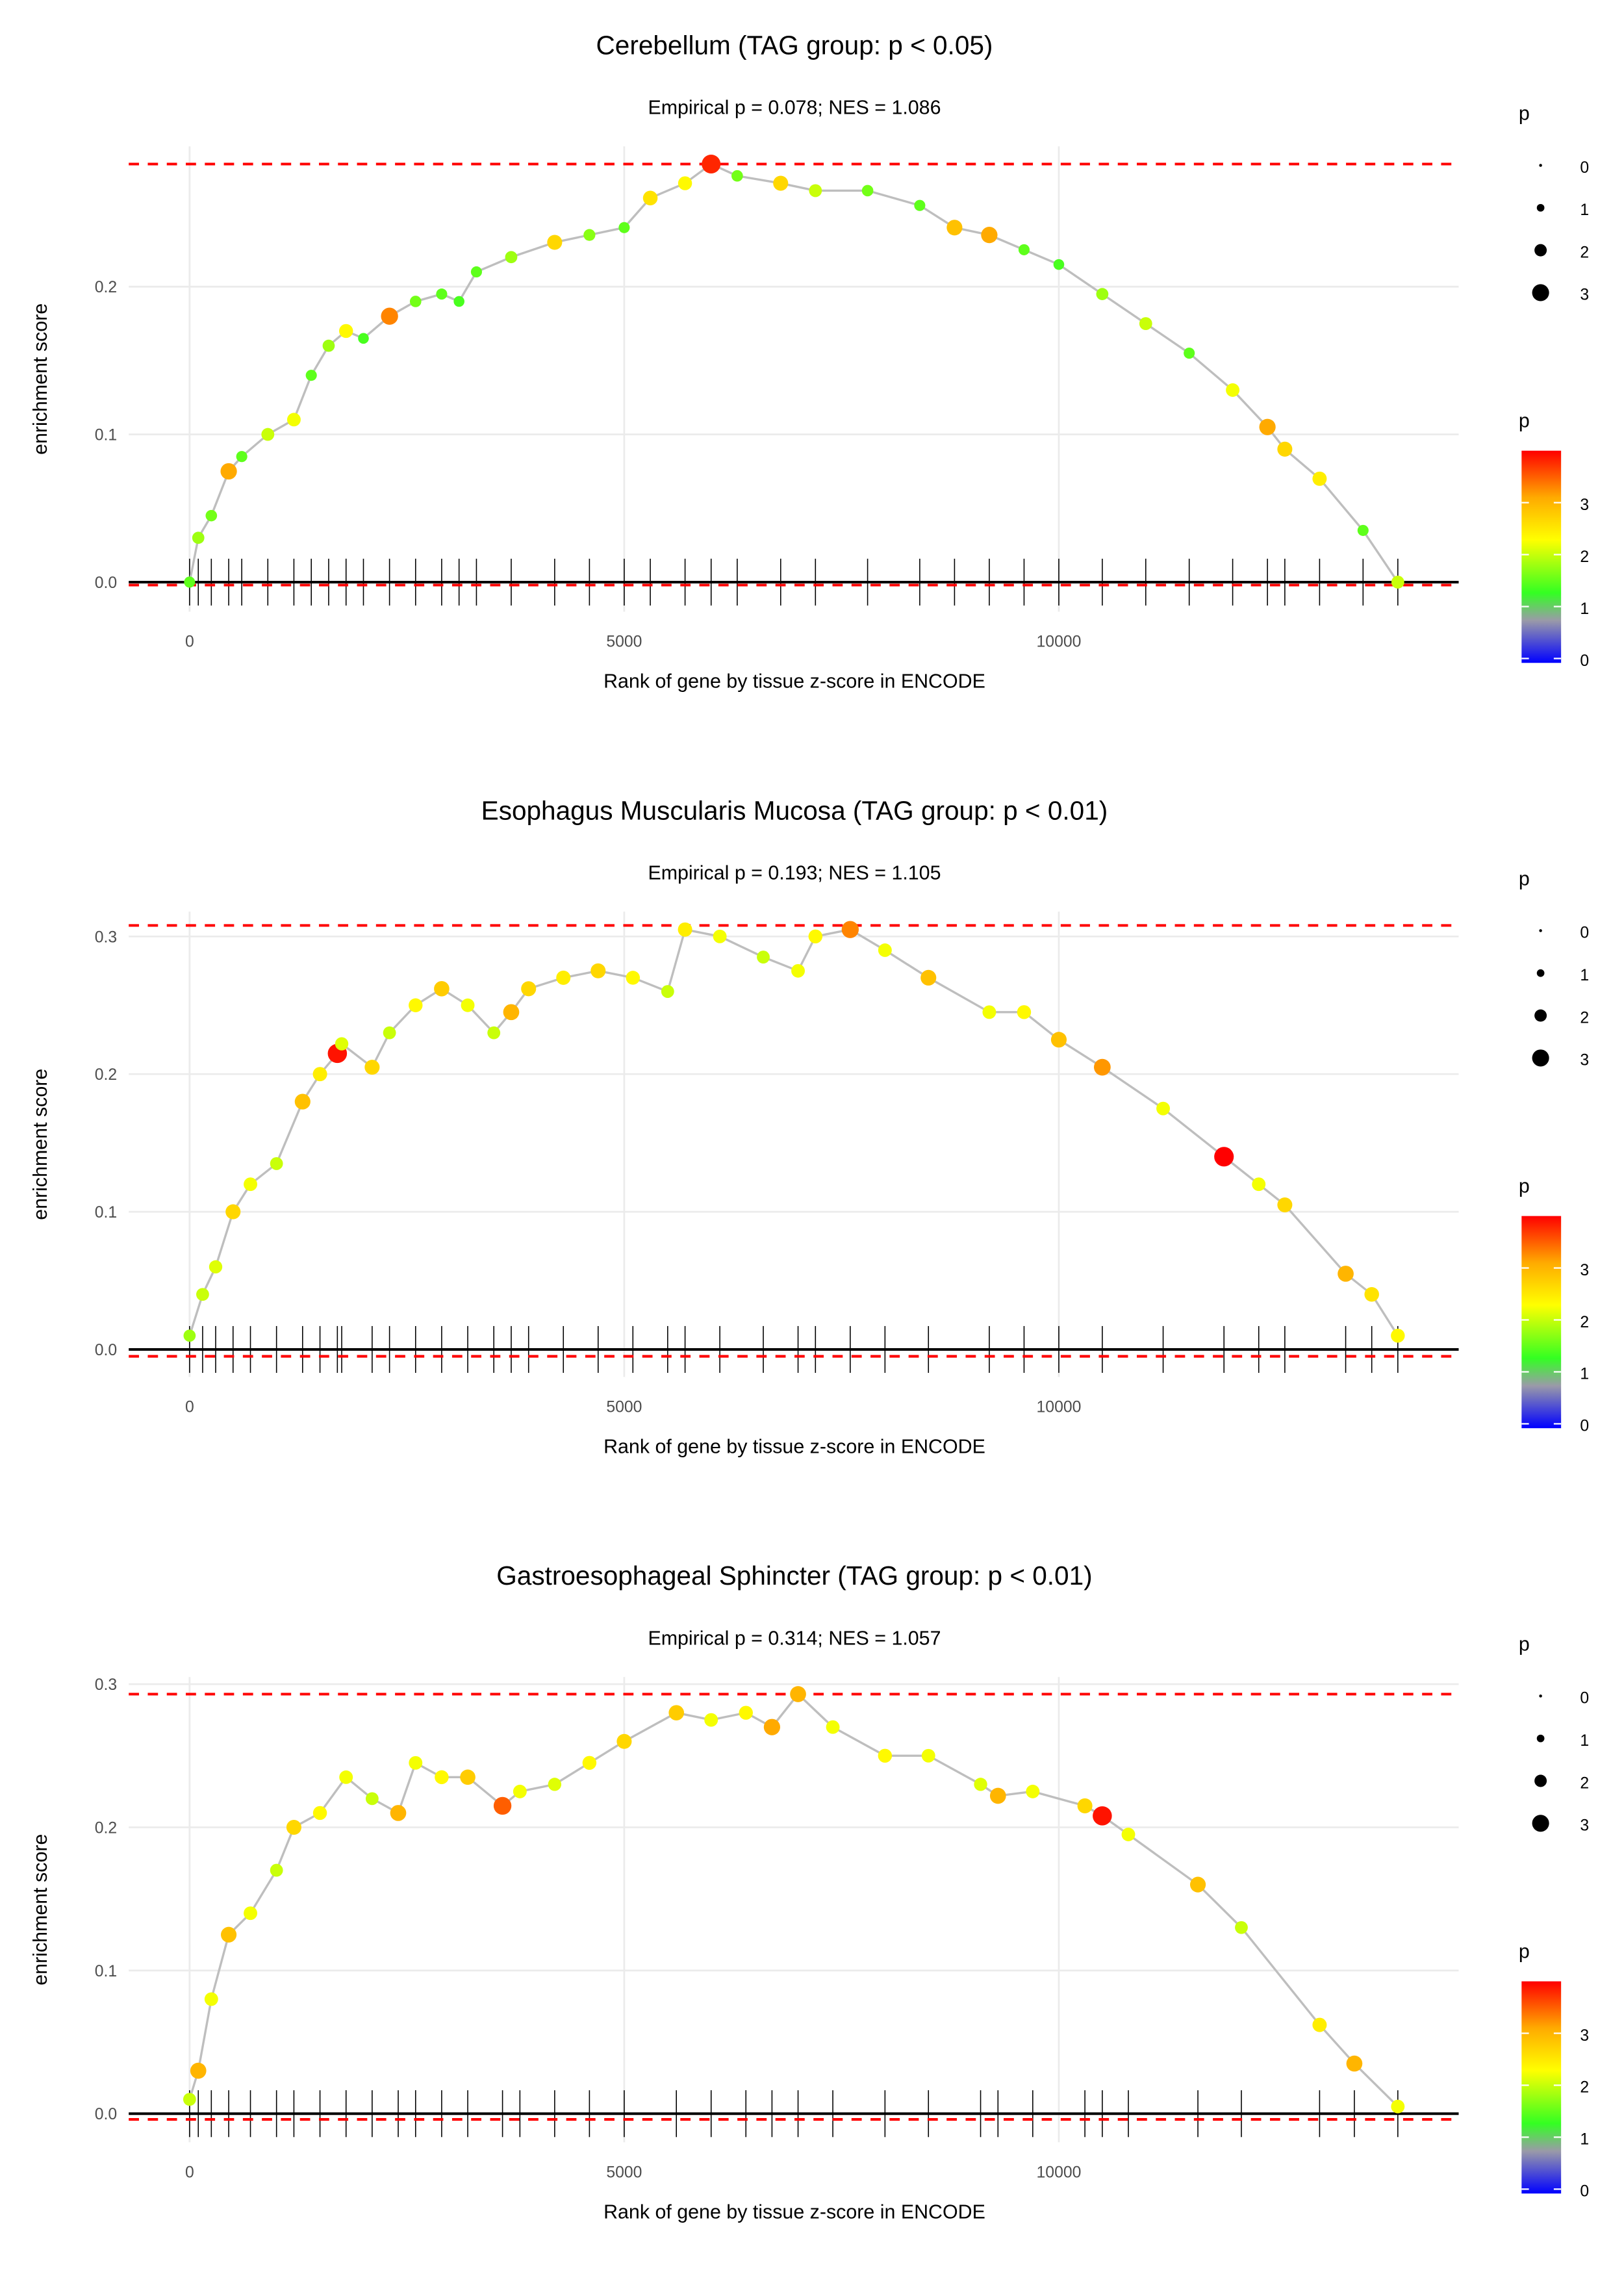  Describe the element at coordinates (106, 1350) in the screenshot. I see `y-tick-label: 0.0` at that location.